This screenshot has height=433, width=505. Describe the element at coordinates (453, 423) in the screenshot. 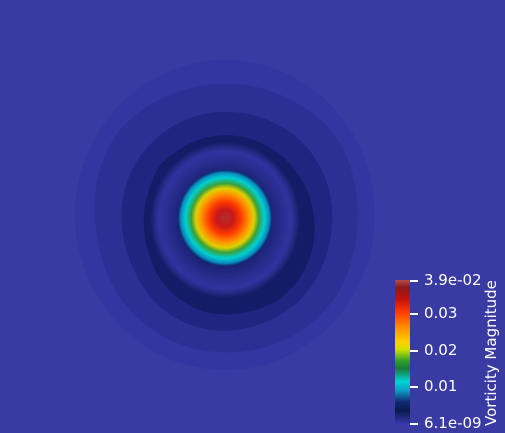

I see `colorbar-min-label: 6.1e-09` at that location.